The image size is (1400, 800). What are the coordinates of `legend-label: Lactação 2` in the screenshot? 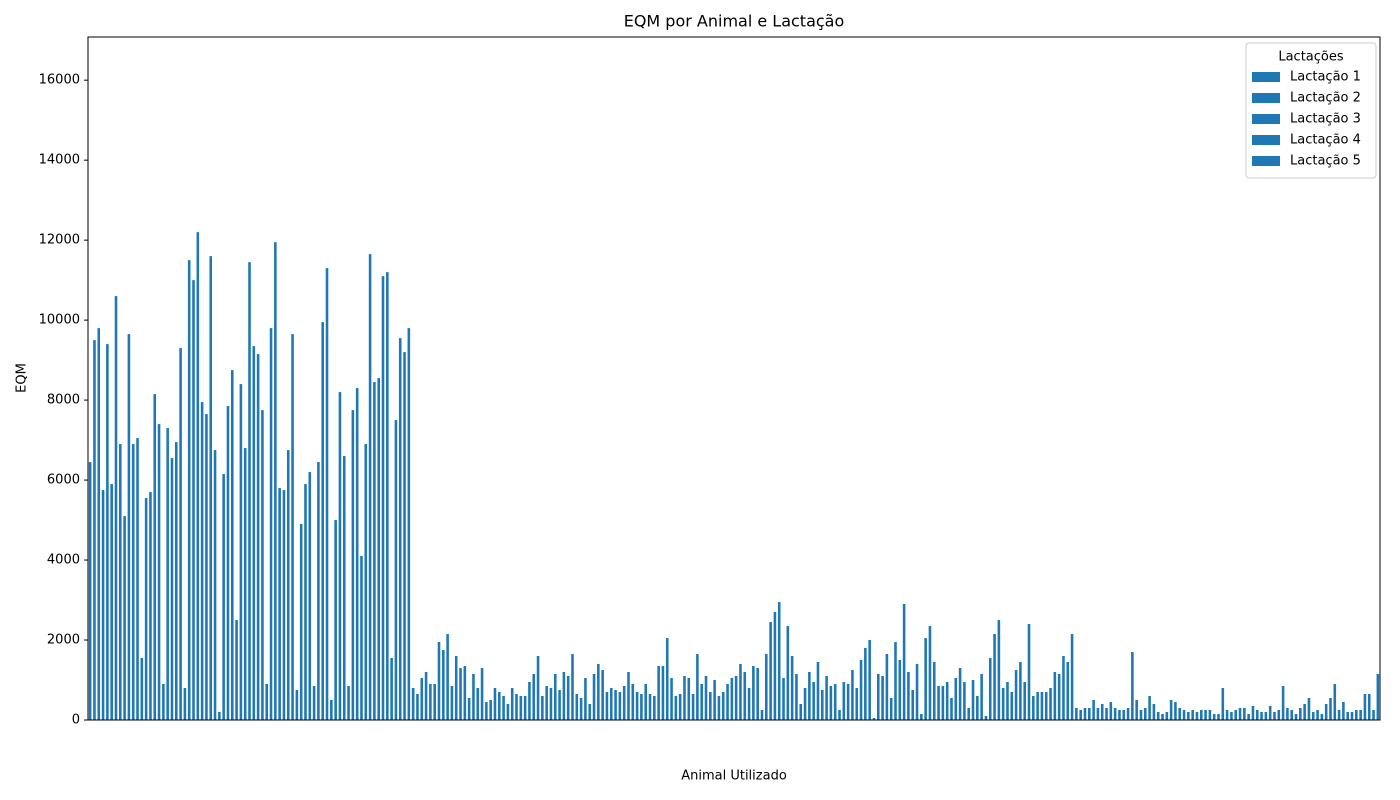 It's located at (1325, 98).